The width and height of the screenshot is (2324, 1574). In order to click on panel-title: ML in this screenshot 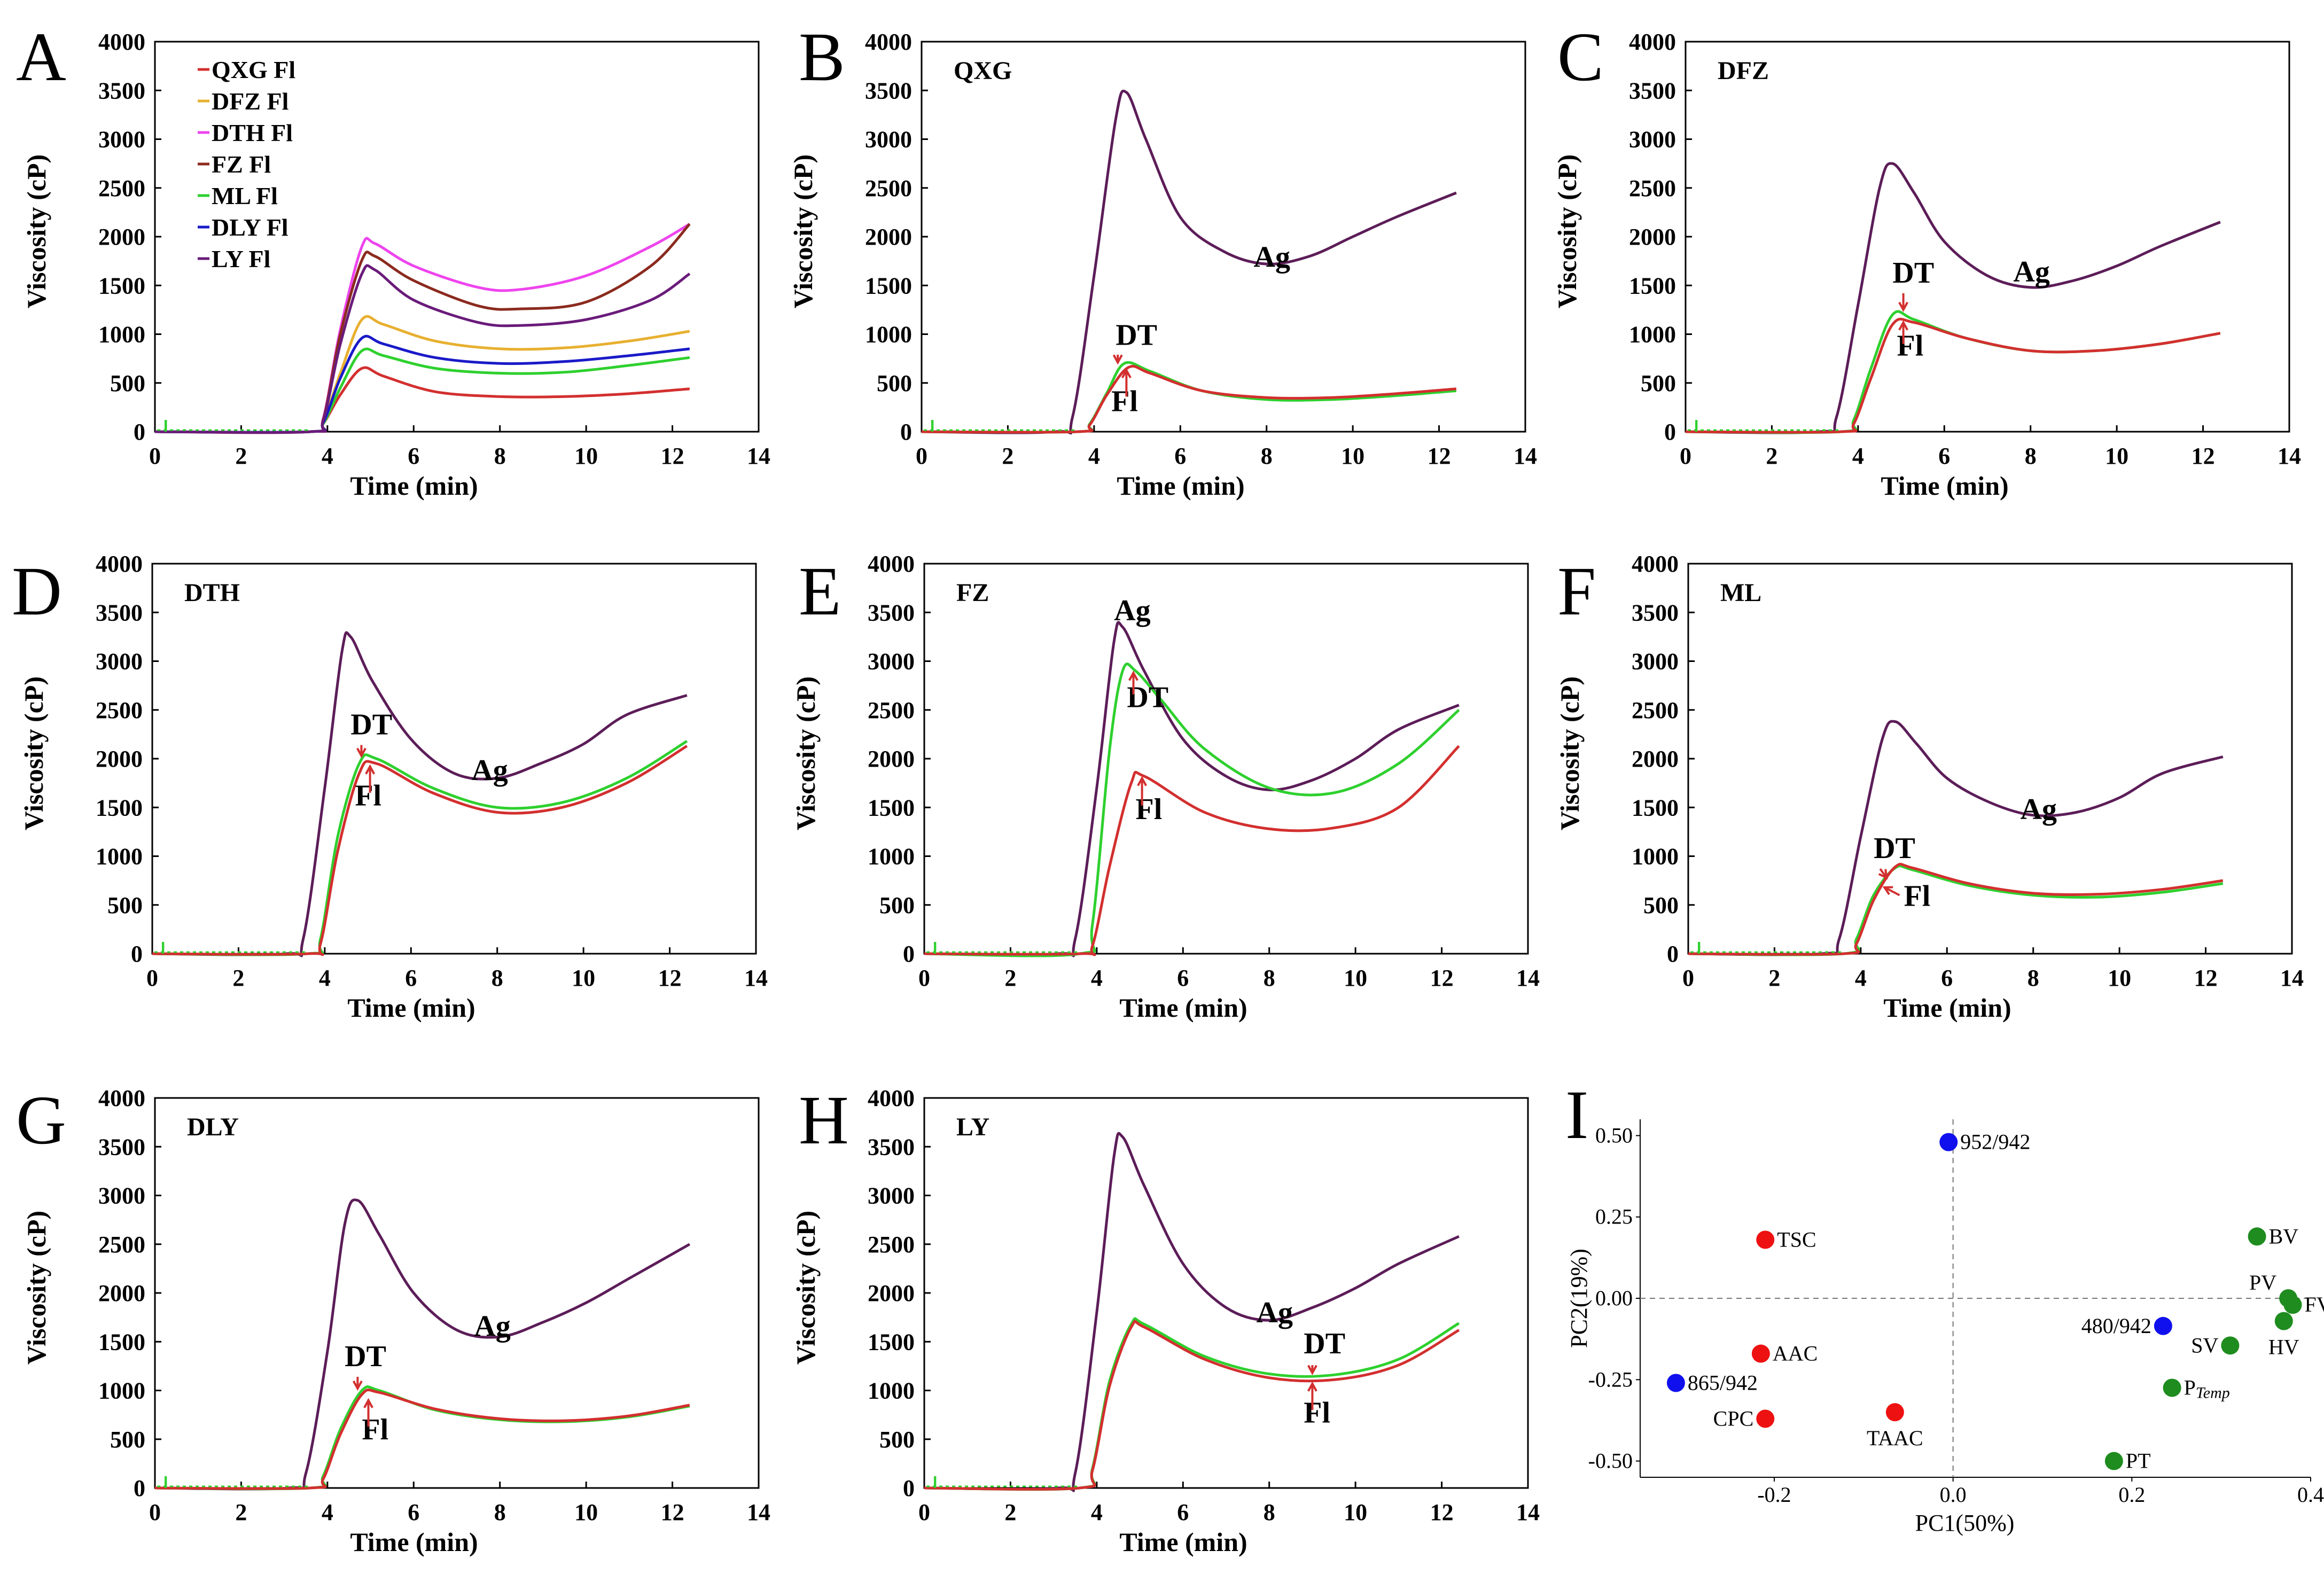, I will do `click(1740, 593)`.